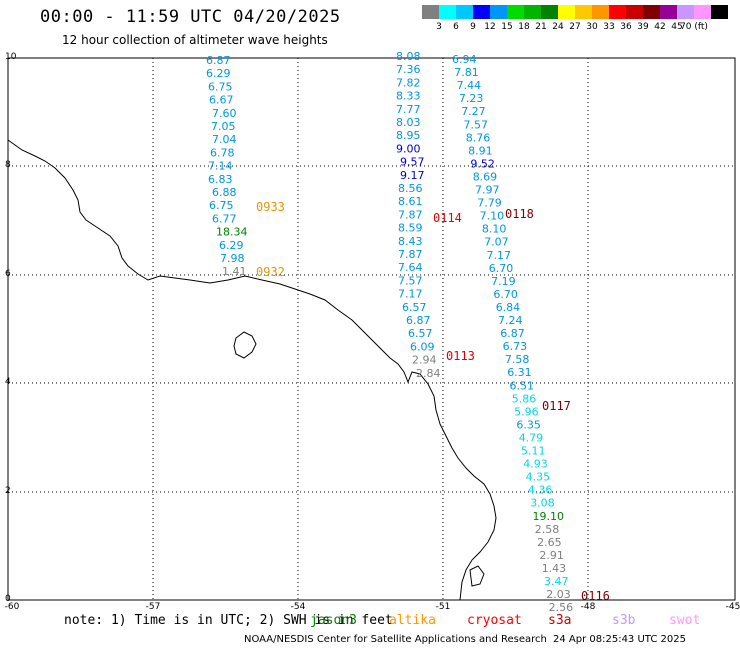 Image resolution: width=740 pixels, height=650 pixels. Describe the element at coordinates (508, 307) in the screenshot. I see `wave-height-value: 6.84` at that location.